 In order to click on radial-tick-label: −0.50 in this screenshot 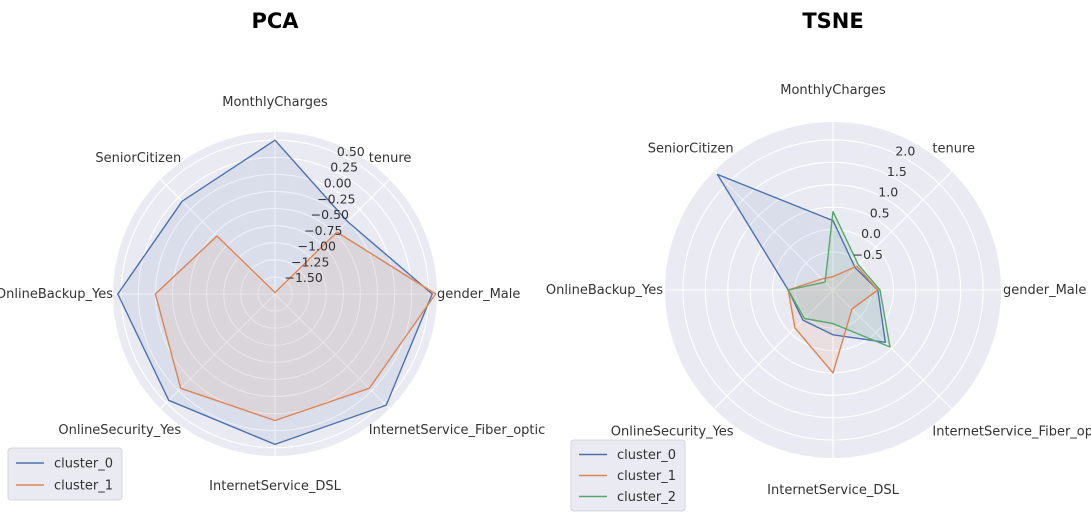, I will do `click(330, 214)`.